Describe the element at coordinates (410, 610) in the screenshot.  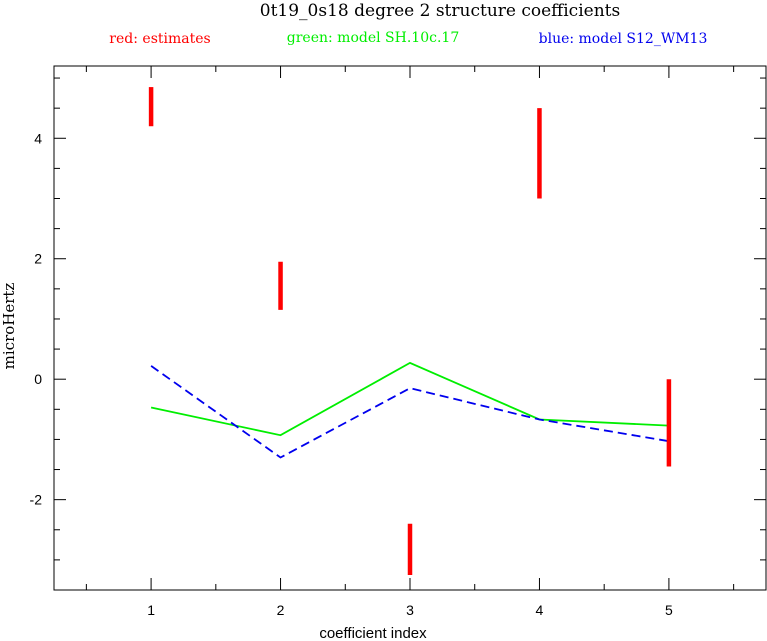
I see `x-tick-label: 3` at that location.